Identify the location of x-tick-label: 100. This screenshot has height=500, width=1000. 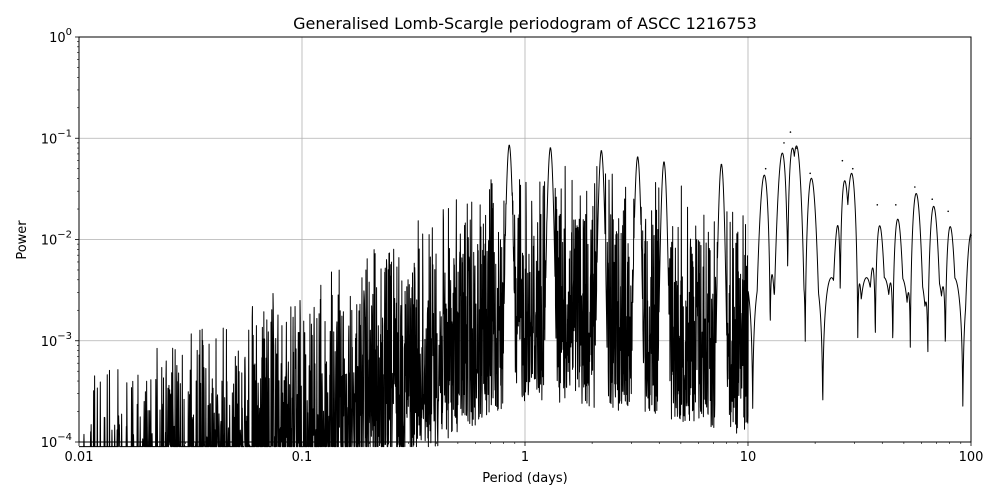
(971, 457).